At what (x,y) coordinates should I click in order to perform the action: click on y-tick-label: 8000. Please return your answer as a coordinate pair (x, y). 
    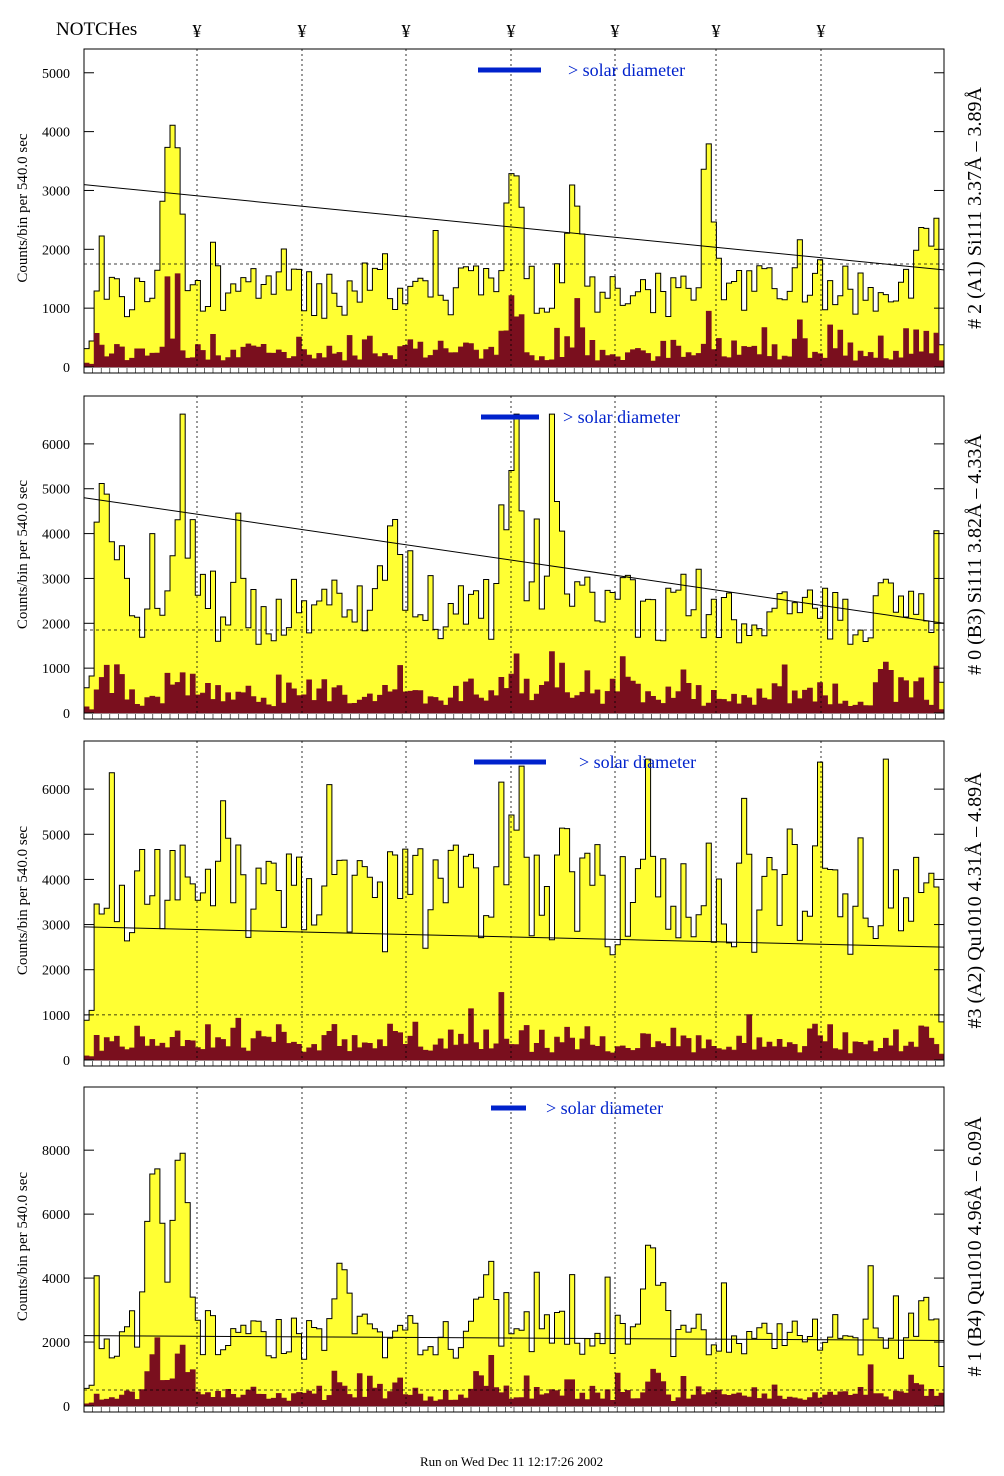
    Looking at the image, I should click on (56, 1151).